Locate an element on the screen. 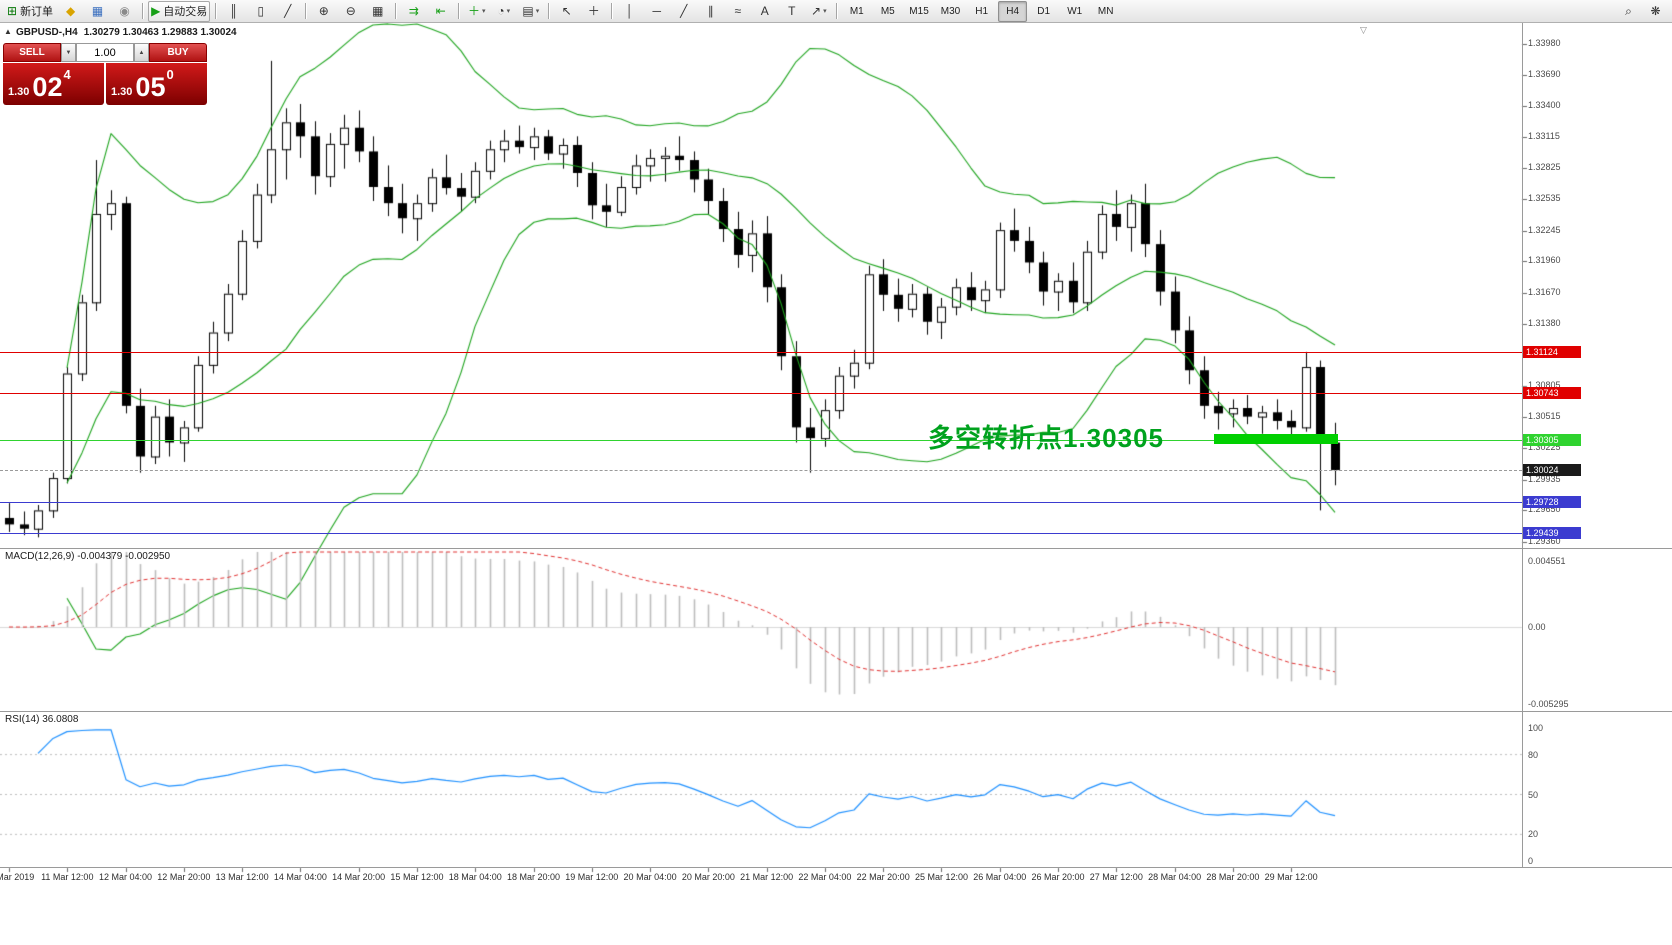 The width and height of the screenshot is (1672, 945). price-axis-label: 1.30805 is located at coordinates (1544, 384).